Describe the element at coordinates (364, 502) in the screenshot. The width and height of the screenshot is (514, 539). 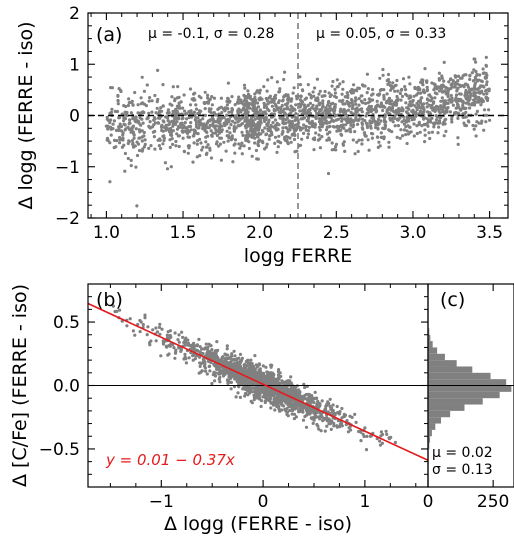
I see `panel-b-x-tick-label: 1` at that location.